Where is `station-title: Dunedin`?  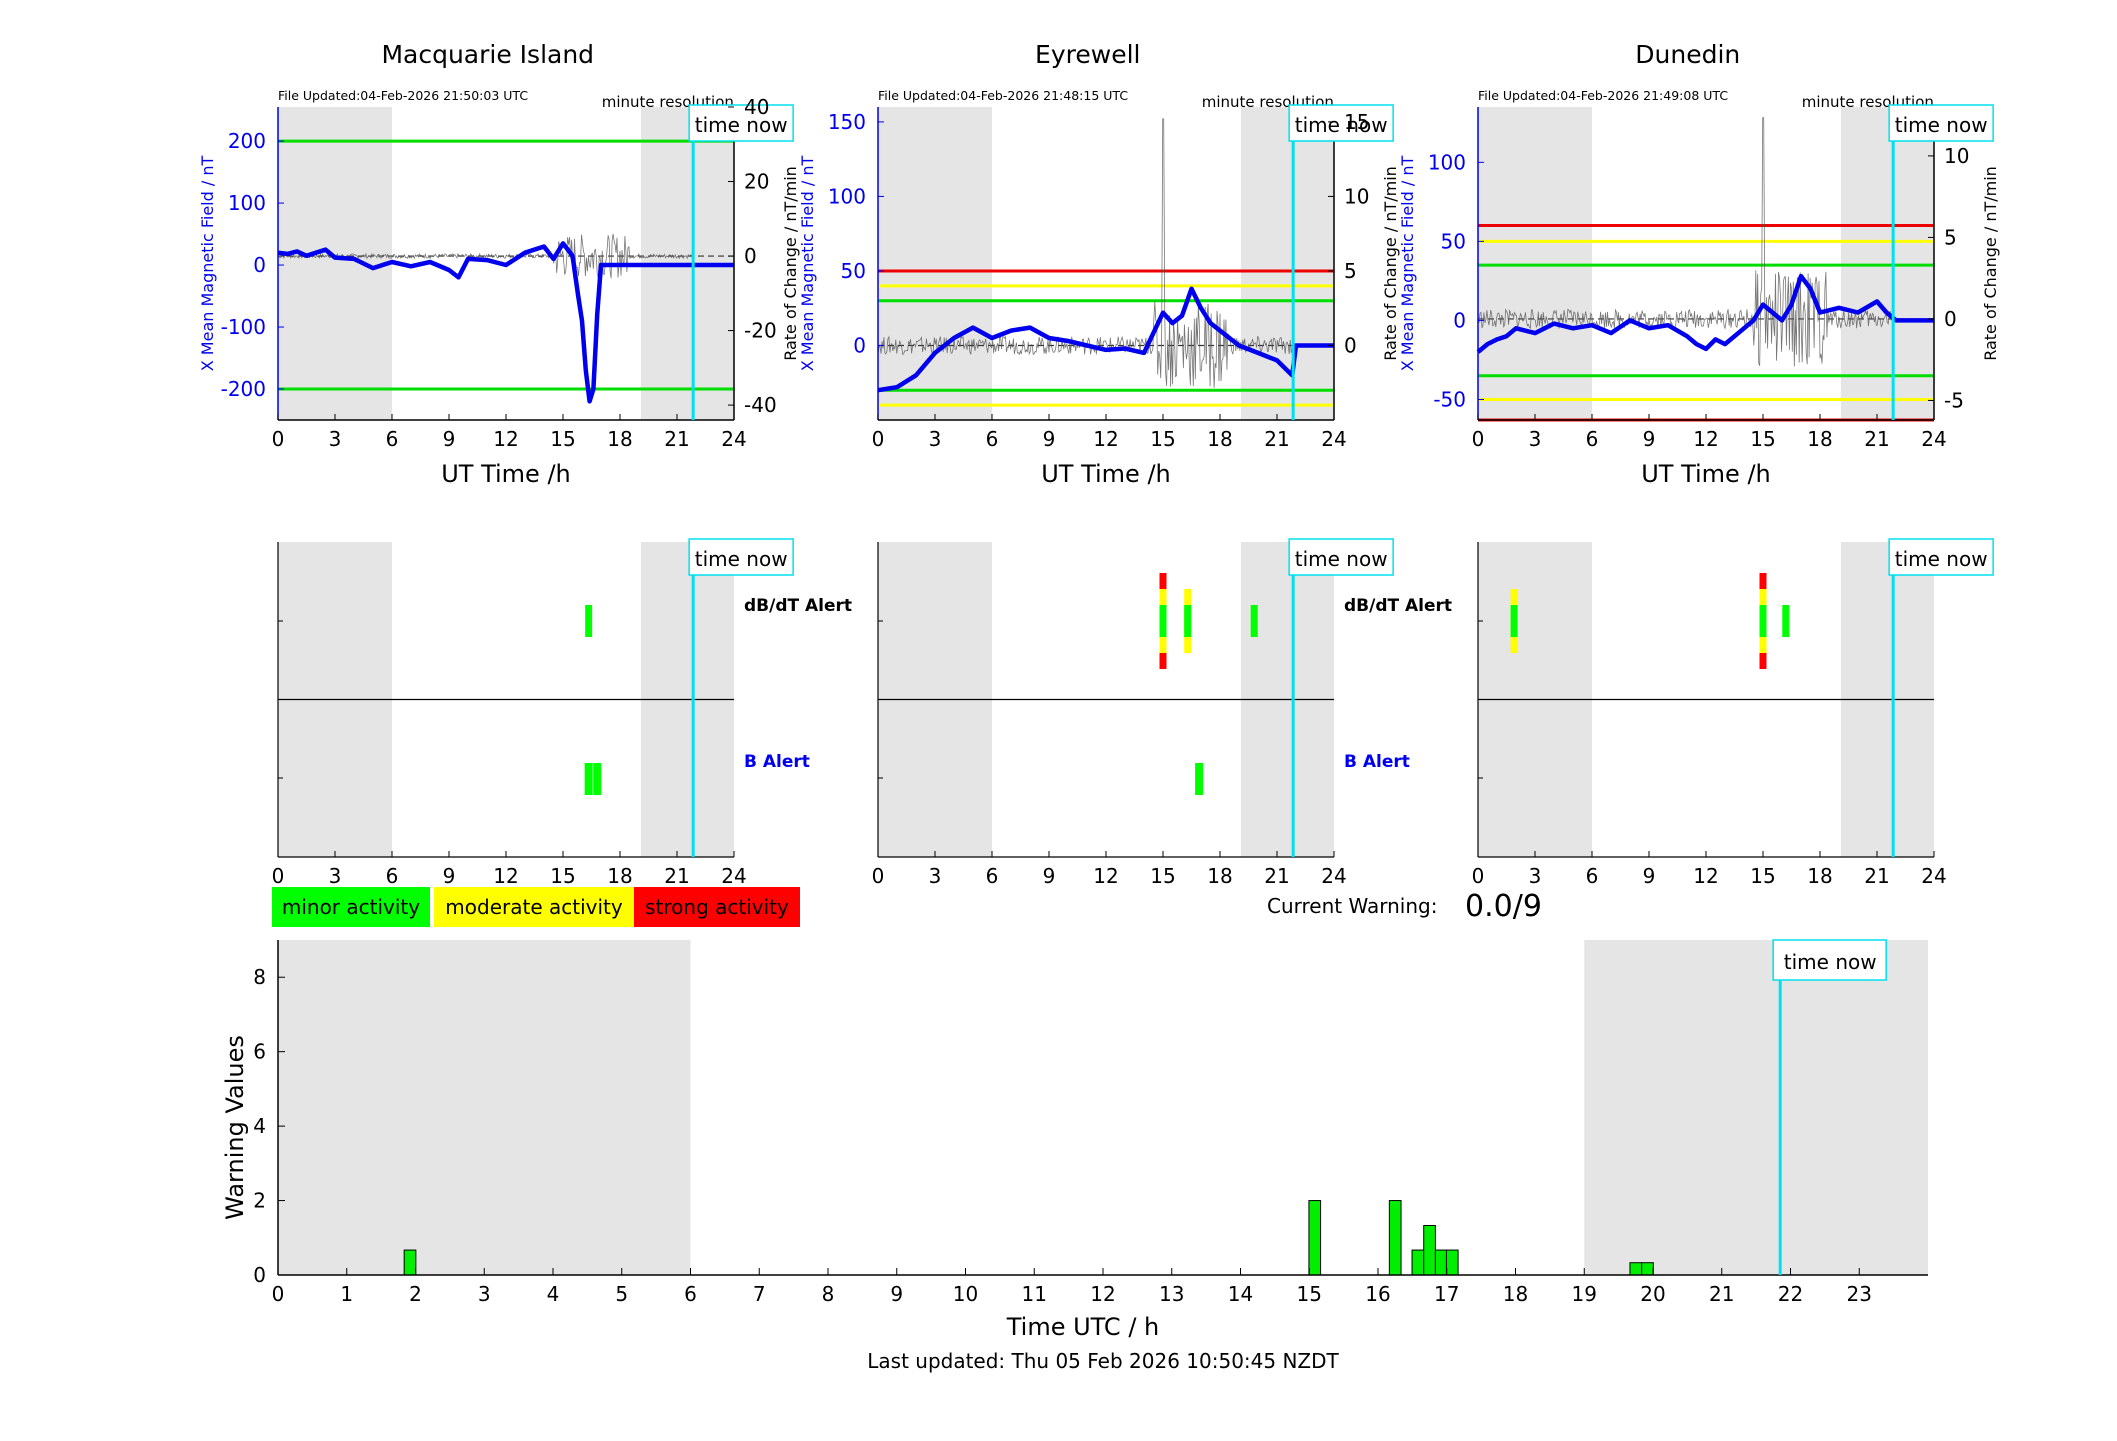 station-title: Dunedin is located at coordinates (1687, 54).